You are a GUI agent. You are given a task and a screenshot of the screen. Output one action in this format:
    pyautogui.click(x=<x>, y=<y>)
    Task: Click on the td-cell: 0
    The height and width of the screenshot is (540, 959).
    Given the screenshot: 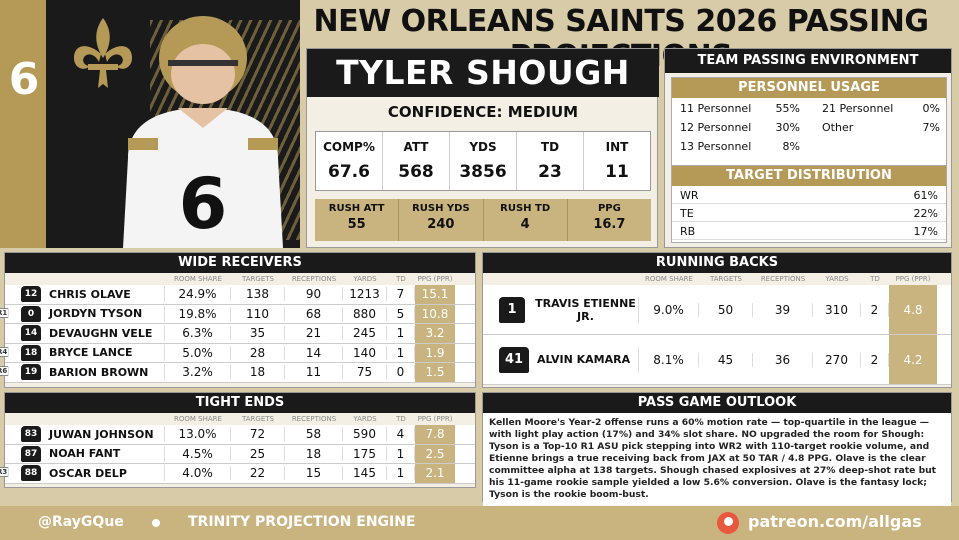 What is the action you would take?
    pyautogui.click(x=401, y=372)
    